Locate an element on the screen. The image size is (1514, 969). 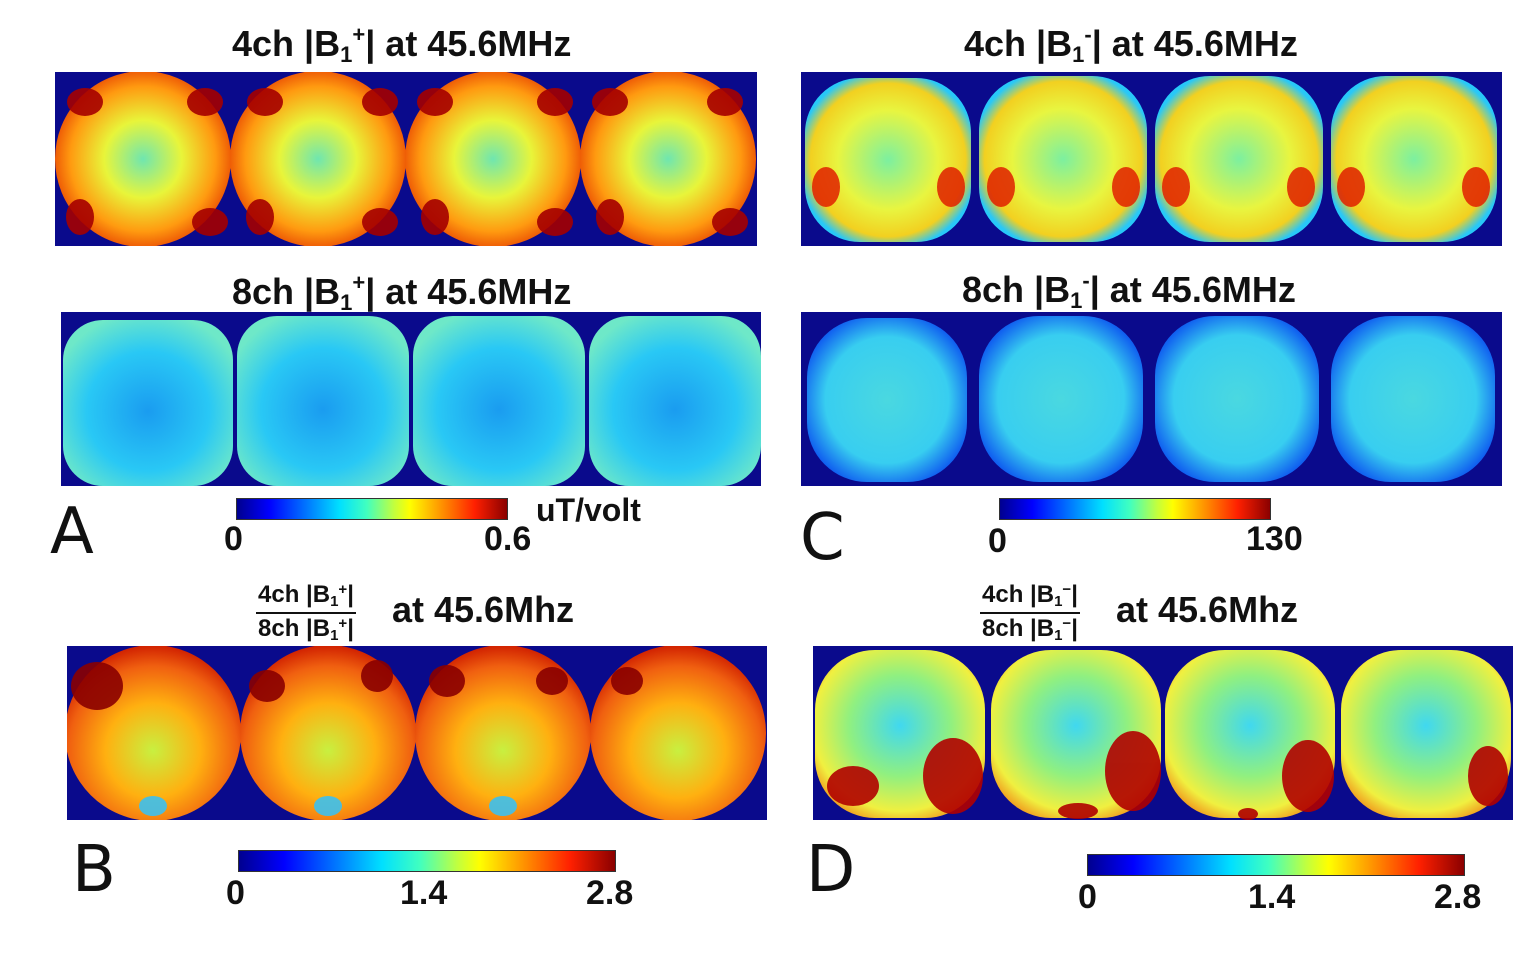
panel-a-colorbar-unit: uT/volt is located at coordinates (588, 510).